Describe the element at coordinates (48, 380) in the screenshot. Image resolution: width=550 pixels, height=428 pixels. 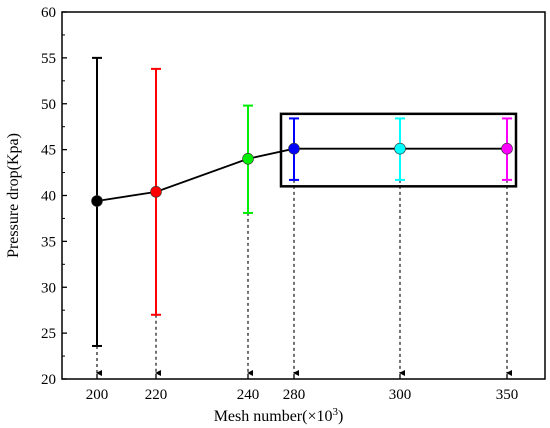
I see `y-tick-label: 20` at that location.